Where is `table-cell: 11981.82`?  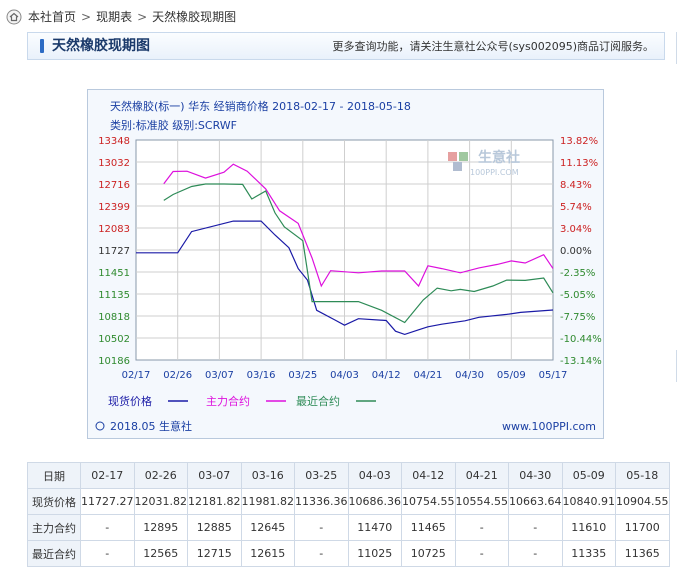
table-cell: 11981.82 is located at coordinates (267, 501).